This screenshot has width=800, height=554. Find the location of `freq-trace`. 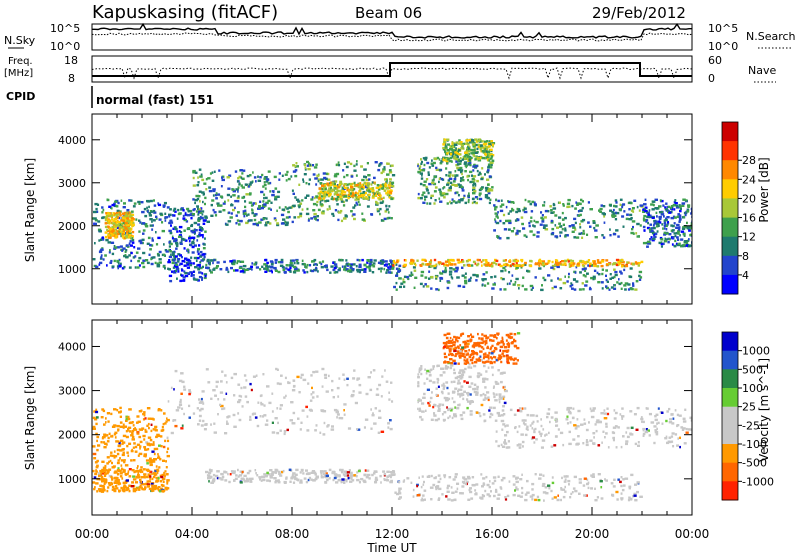

freq-trace is located at coordinates (392, 69).